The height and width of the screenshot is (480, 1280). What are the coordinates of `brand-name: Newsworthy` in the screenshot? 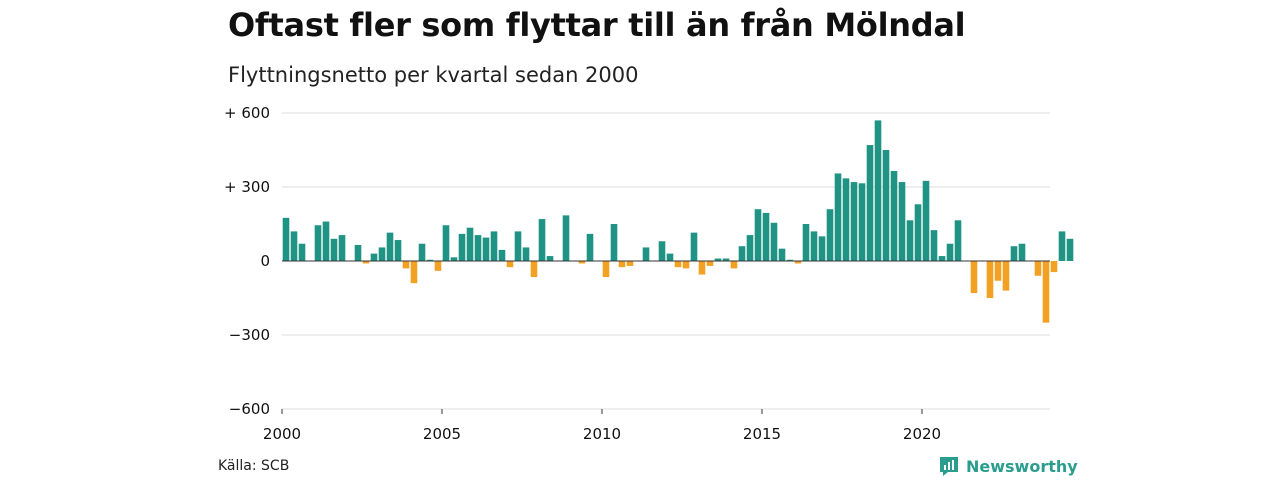 It's located at (1022, 466).